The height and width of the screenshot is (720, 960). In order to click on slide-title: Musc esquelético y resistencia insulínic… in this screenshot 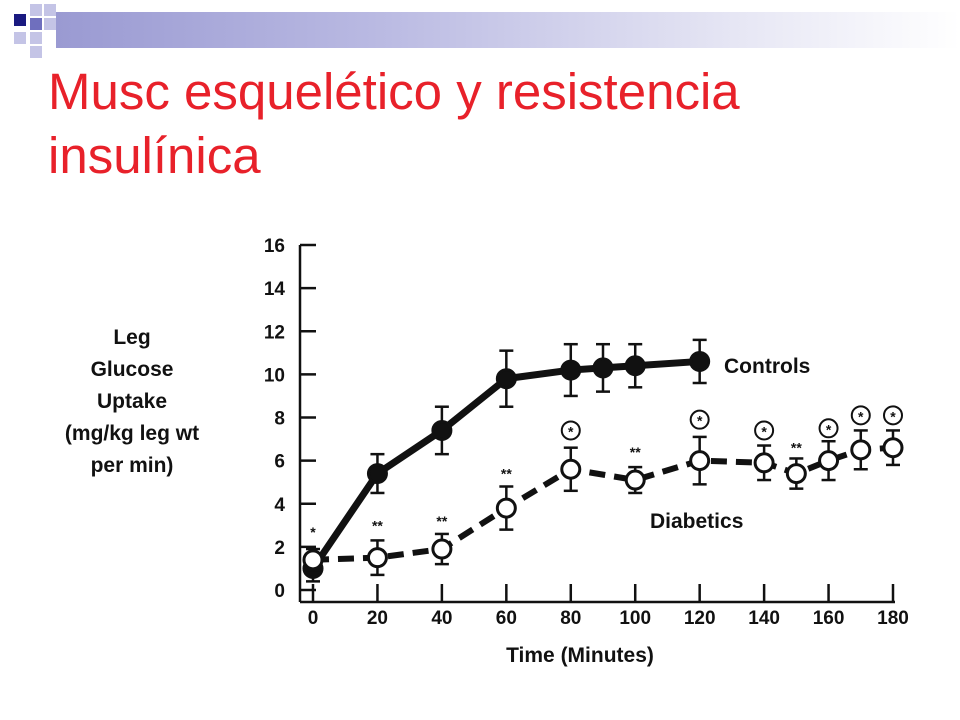, I will do `click(394, 123)`.